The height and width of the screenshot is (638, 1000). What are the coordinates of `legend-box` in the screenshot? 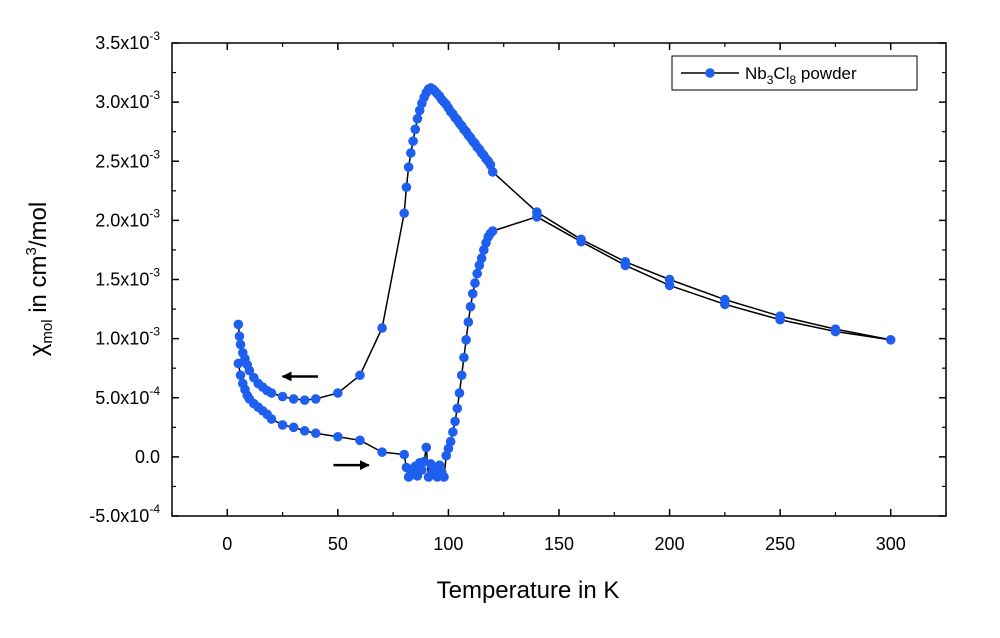 It's located at (794, 73).